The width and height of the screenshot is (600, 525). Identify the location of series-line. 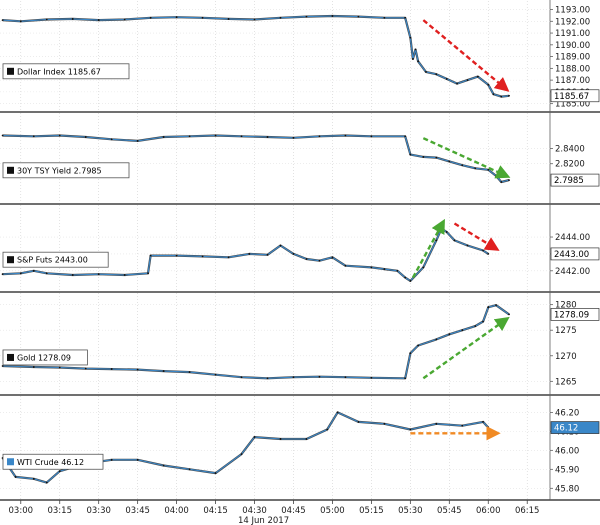
(256, 158).